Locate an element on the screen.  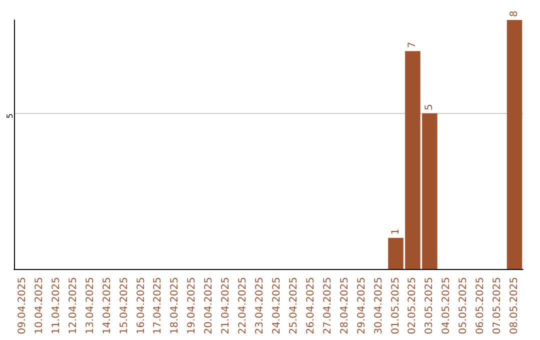
x-tick-label: 10.04.2025 is located at coordinates (39, 305).